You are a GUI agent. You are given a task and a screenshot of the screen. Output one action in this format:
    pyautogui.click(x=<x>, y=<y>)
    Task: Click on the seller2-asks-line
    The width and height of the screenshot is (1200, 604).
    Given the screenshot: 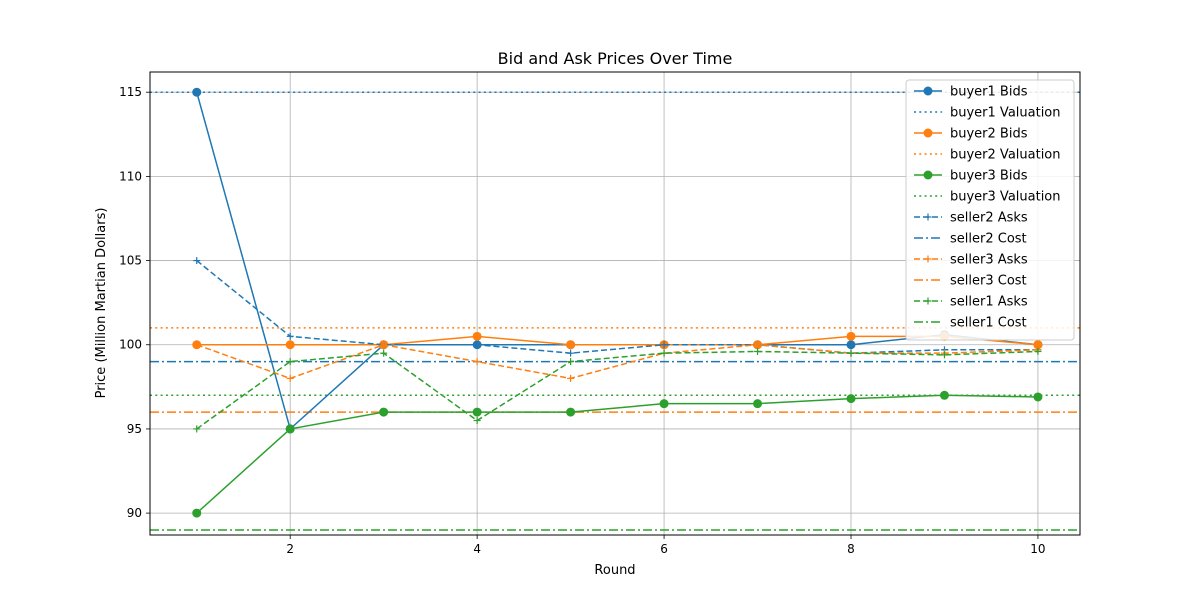 What is the action you would take?
    pyautogui.click(x=617, y=306)
    